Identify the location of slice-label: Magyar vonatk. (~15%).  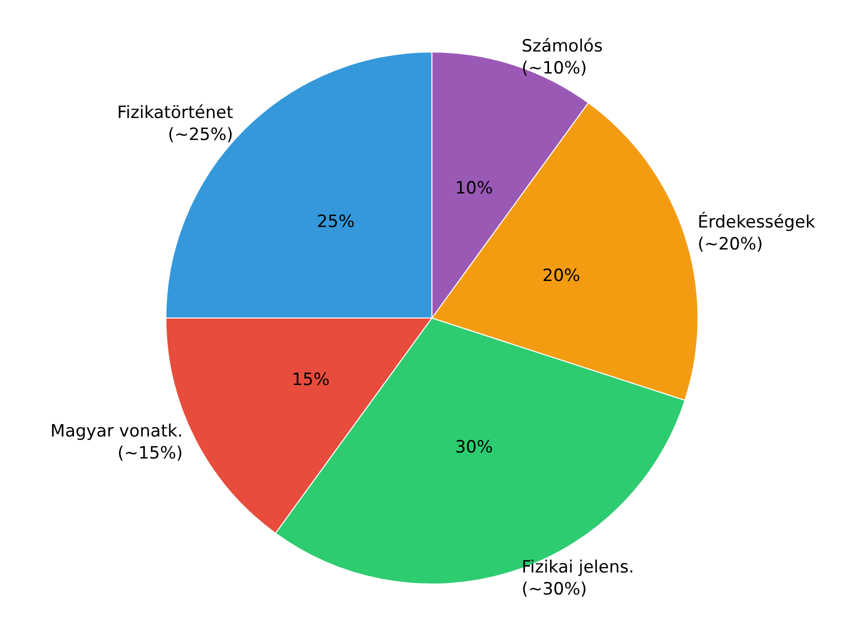
(116, 442).